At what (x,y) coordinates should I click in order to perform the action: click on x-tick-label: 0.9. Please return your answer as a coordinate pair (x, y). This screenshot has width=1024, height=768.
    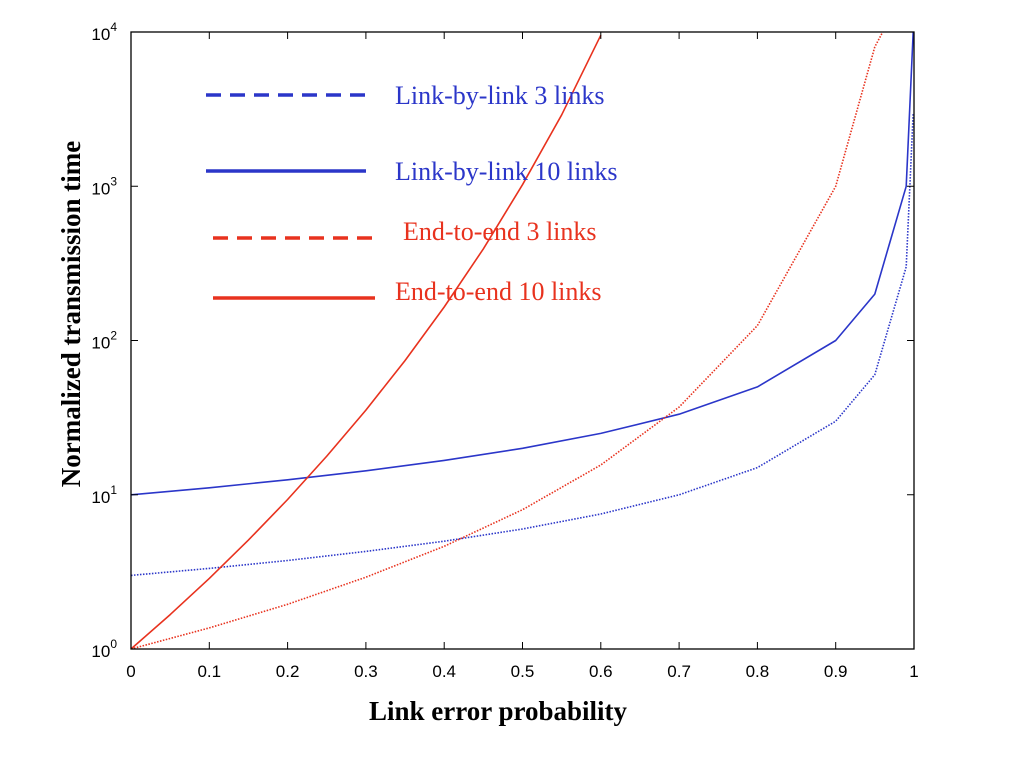
    Looking at the image, I should click on (836, 671).